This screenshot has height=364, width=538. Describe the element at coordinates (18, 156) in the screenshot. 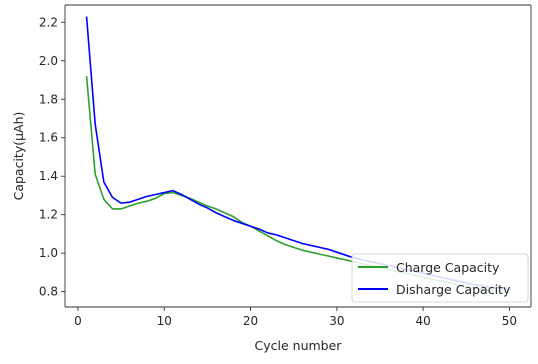

I see `y-axis-label: Capacity(μAh)` at that location.